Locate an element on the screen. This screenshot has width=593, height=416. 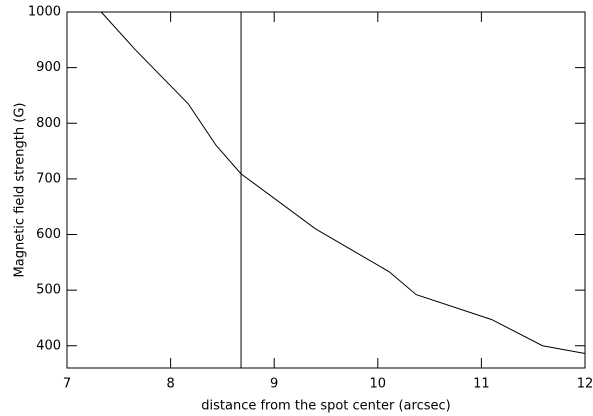
y-tick-label: 900 is located at coordinates (48, 67).